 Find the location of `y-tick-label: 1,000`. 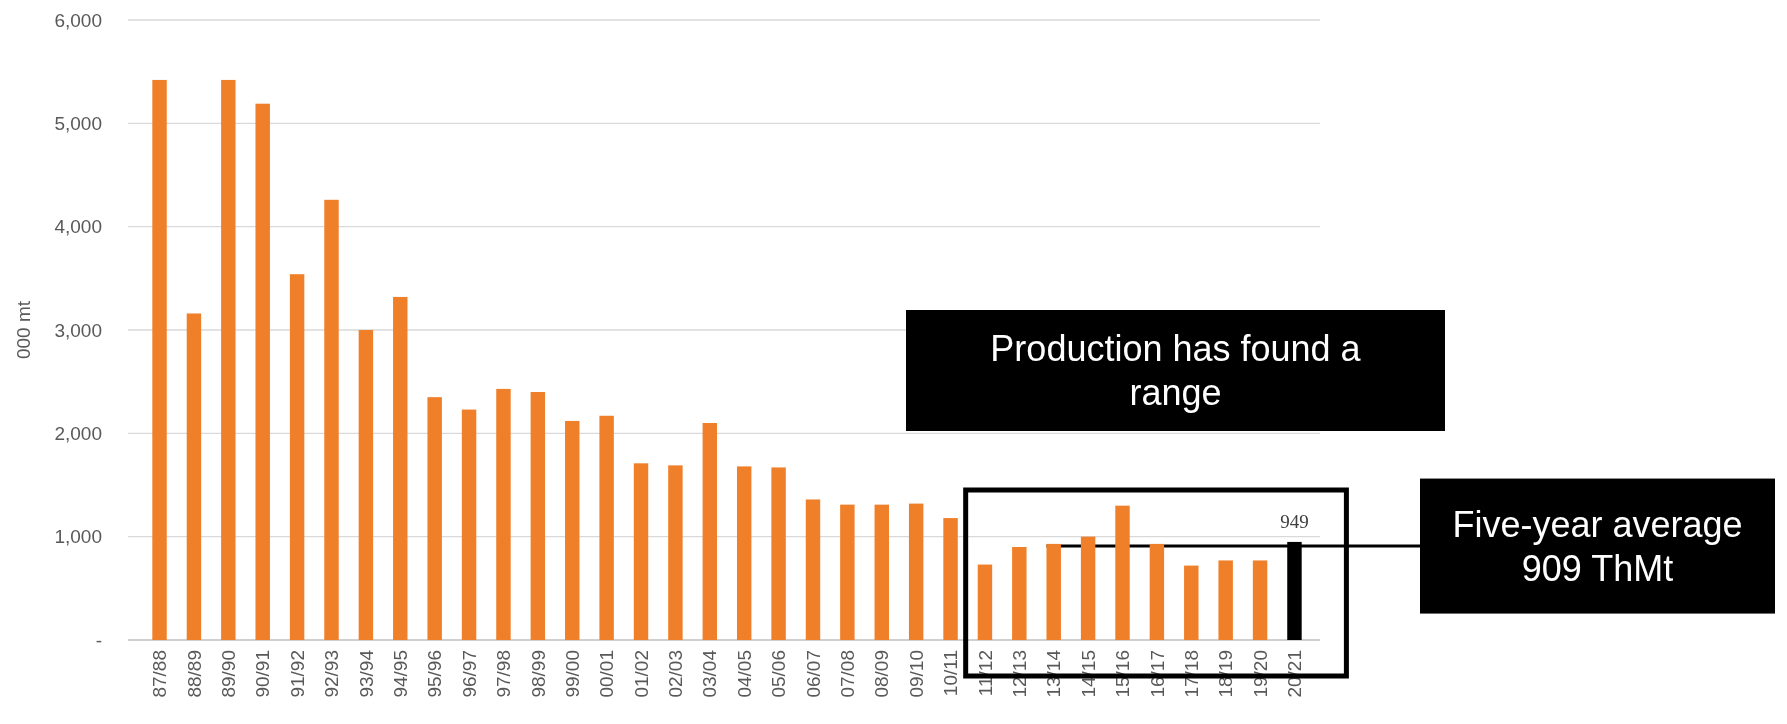

y-tick-label: 1,000 is located at coordinates (78, 537).